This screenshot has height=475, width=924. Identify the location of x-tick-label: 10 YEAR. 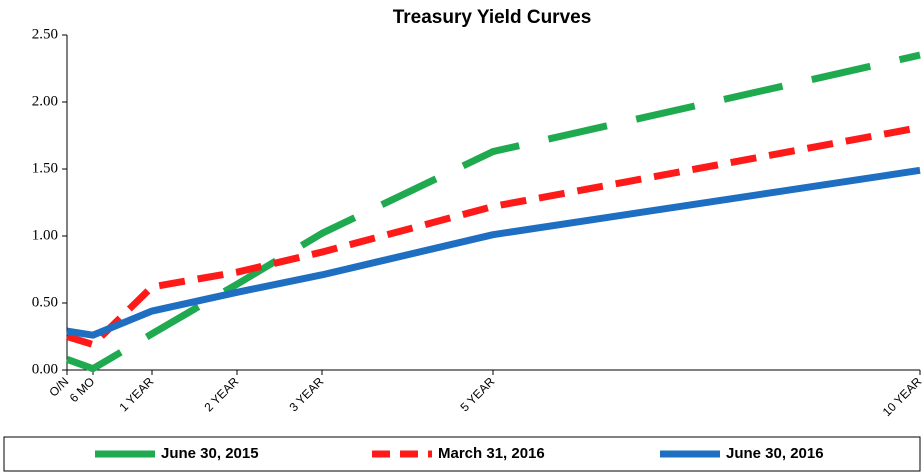
(902, 396).